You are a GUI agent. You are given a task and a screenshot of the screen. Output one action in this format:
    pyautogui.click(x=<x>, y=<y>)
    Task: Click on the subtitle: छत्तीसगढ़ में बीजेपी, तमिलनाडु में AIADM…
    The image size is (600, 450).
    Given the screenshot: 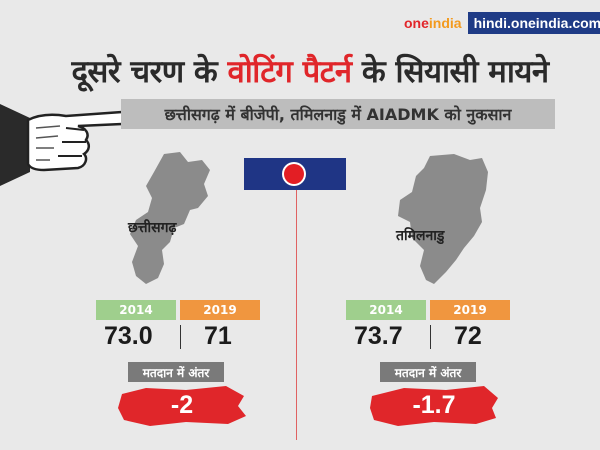 What is the action you would take?
    pyautogui.click(x=338, y=114)
    